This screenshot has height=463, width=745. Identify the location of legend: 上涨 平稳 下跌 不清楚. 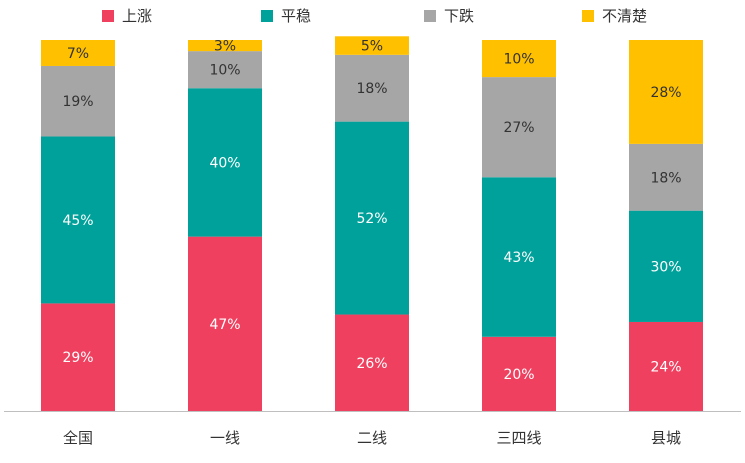
(374, 16).